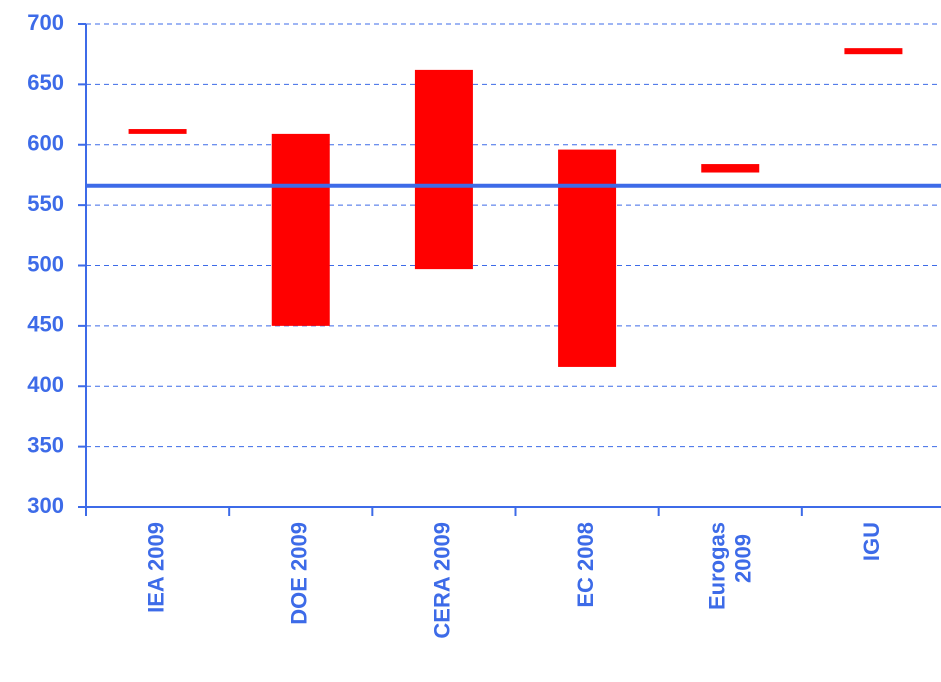  I want to click on y-tick-label: 500, so click(45, 263).